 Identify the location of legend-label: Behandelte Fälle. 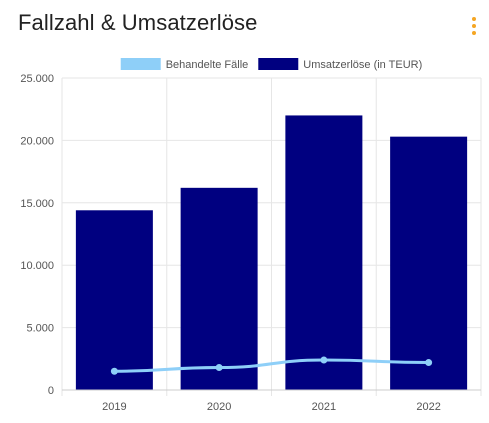
(207, 65).